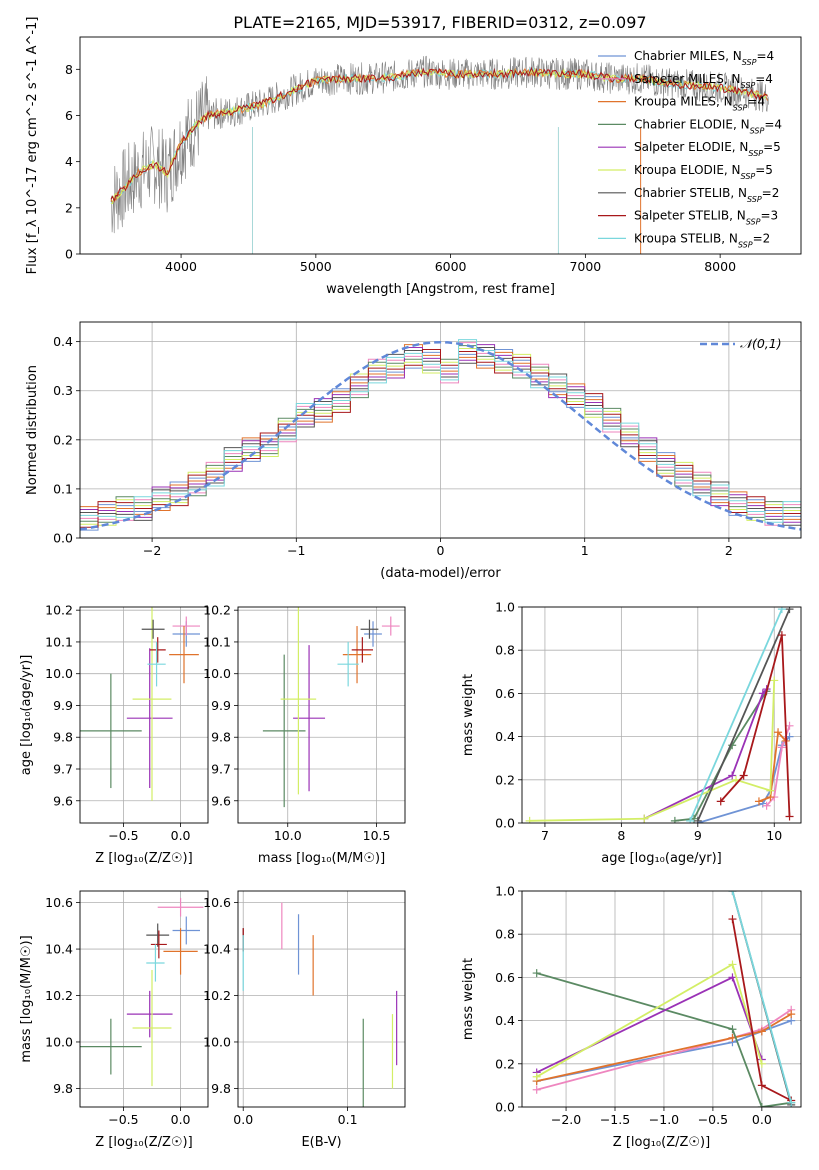 Image resolution: width=819 pixels, height=1170 pixels. What do you see at coordinates (69, 115) in the screenshot?
I see `y-tick-label: 6` at bounding box center [69, 115].